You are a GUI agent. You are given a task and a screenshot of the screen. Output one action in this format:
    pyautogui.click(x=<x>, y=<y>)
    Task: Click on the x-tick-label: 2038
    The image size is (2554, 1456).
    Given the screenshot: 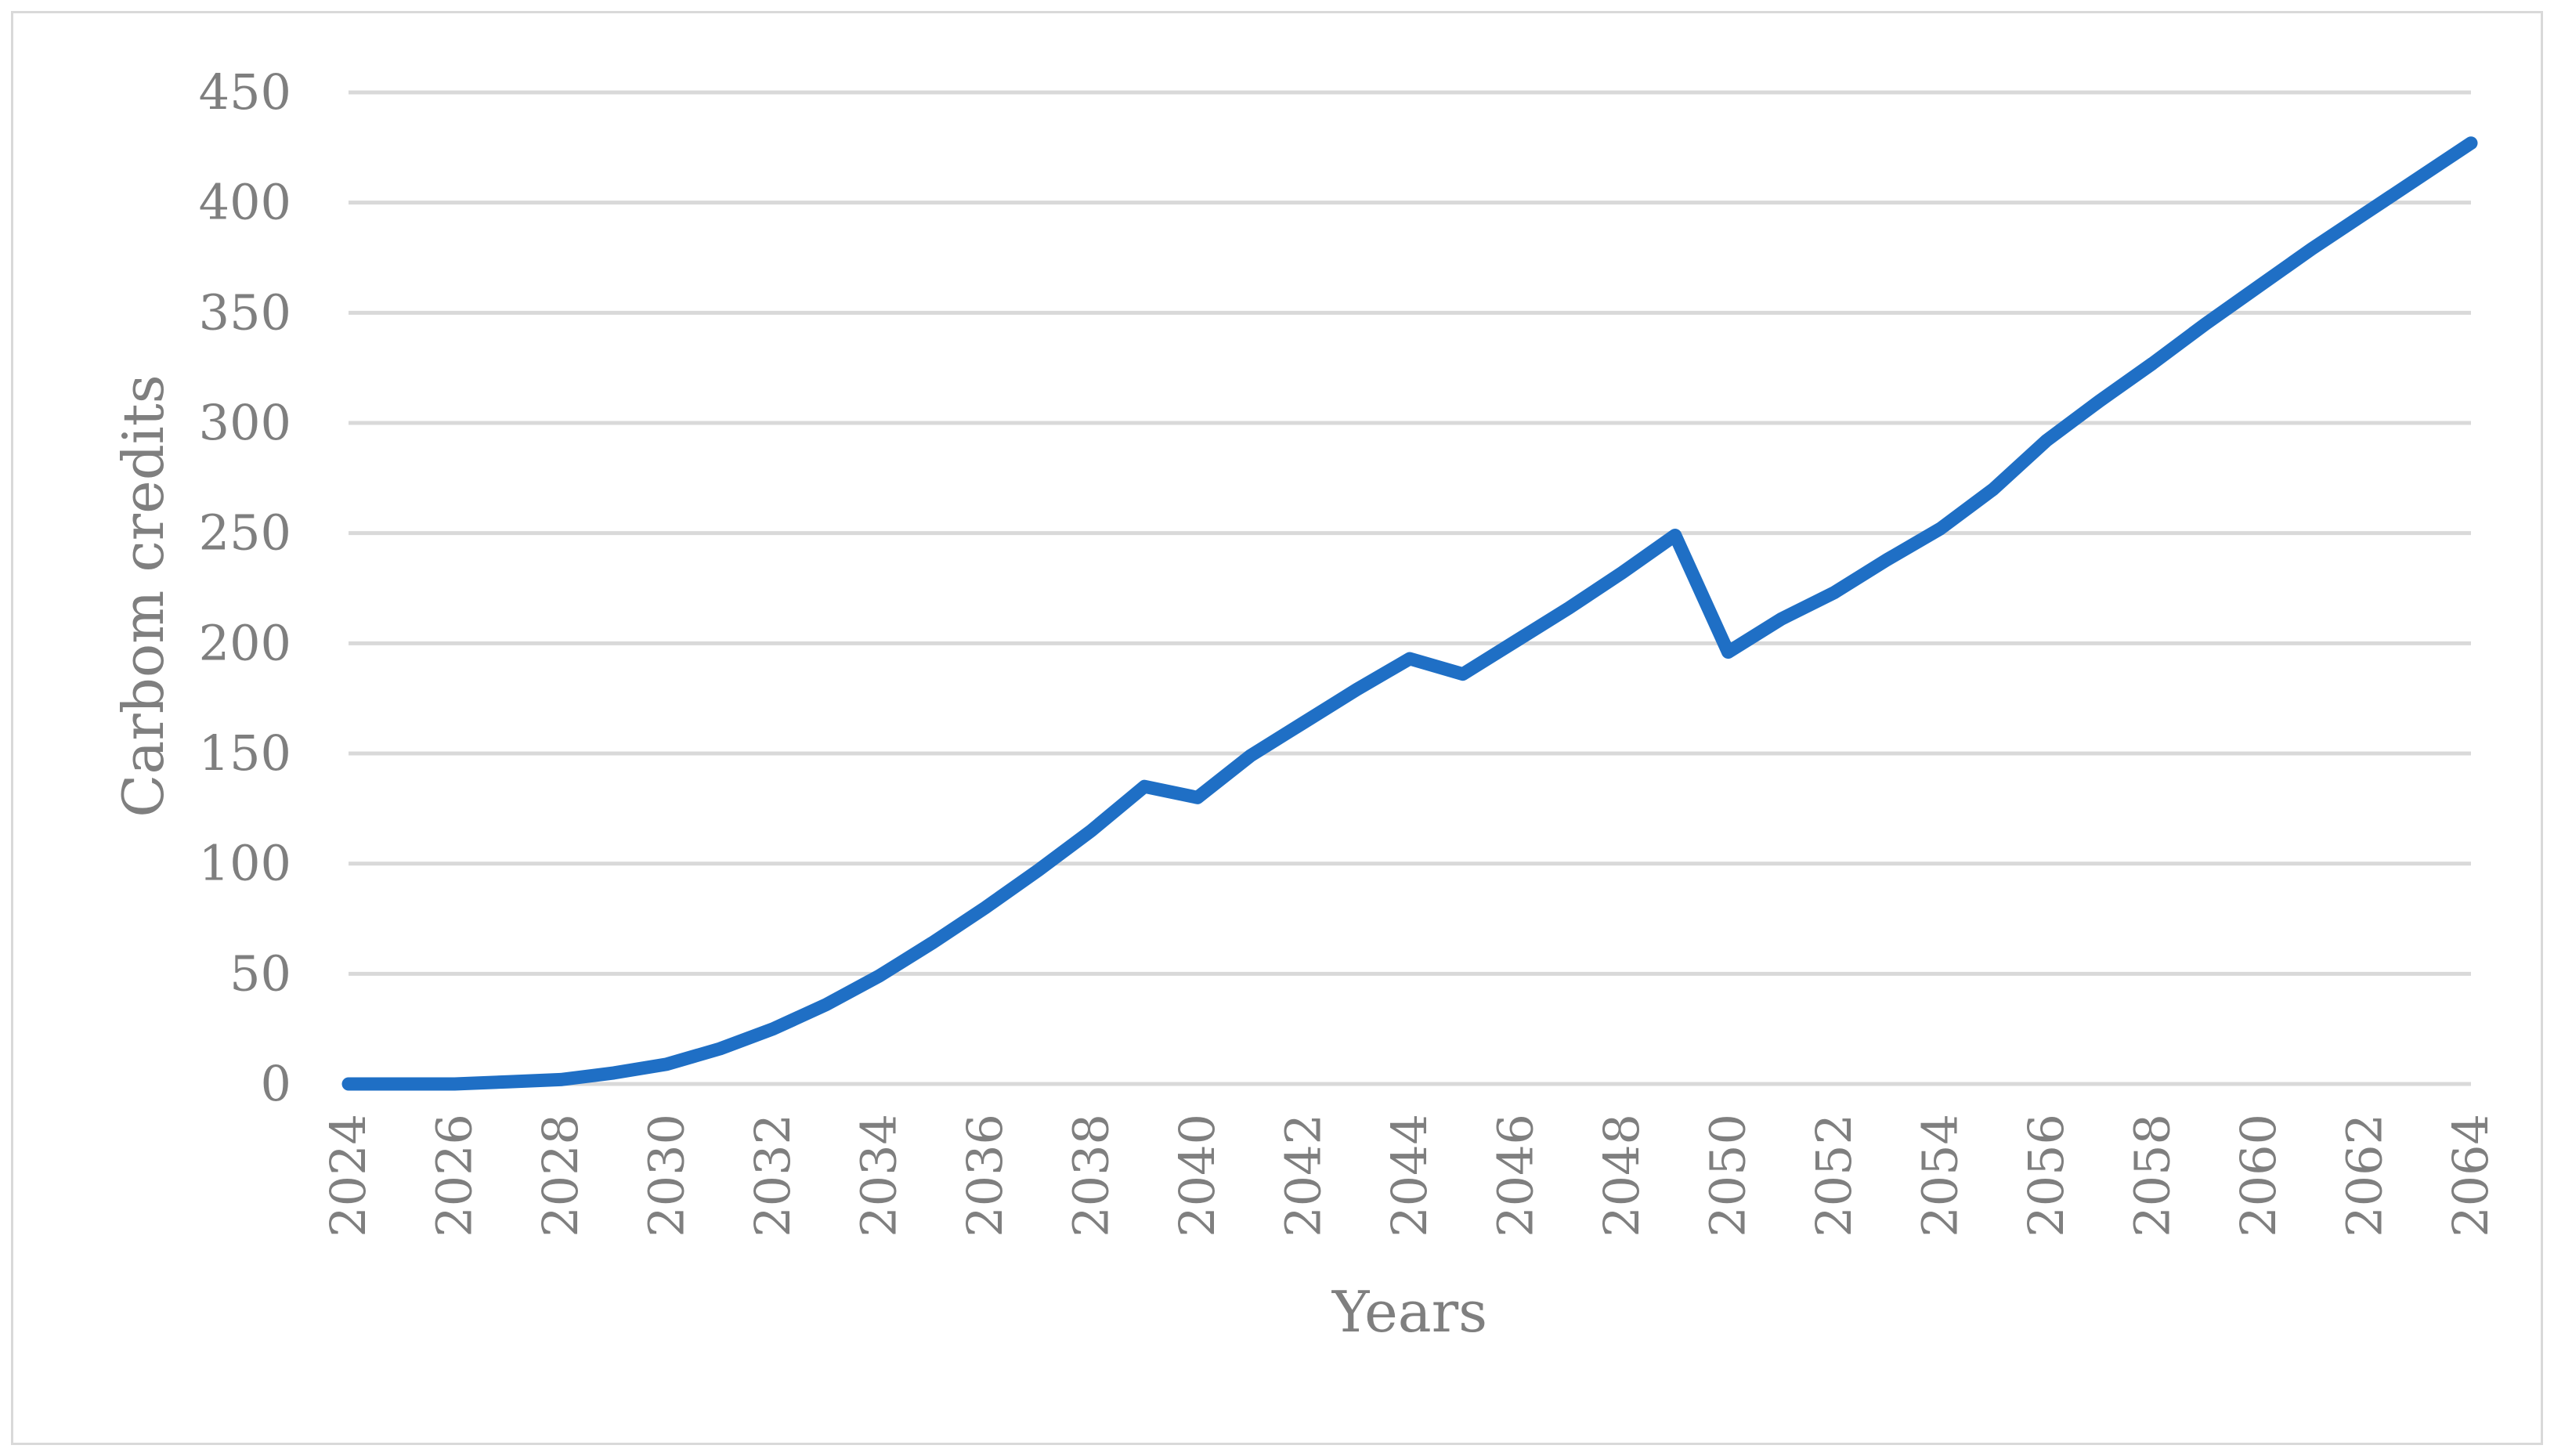 What is the action you would take?
    pyautogui.click(x=1091, y=1175)
    